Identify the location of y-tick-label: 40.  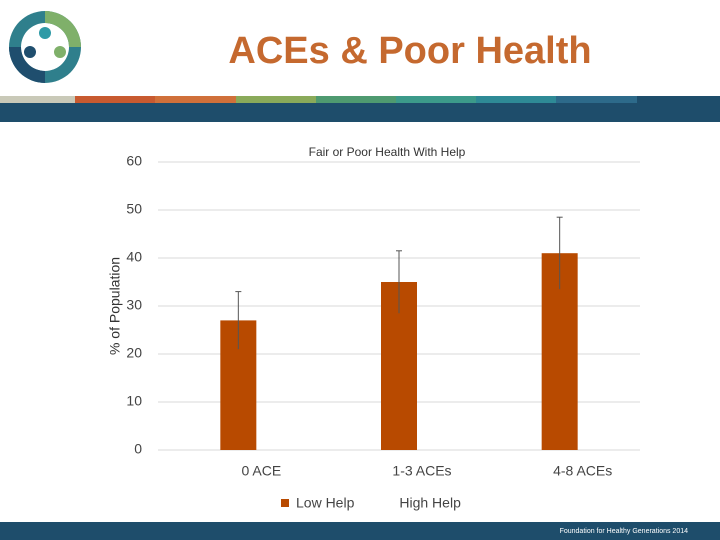
(134, 257).